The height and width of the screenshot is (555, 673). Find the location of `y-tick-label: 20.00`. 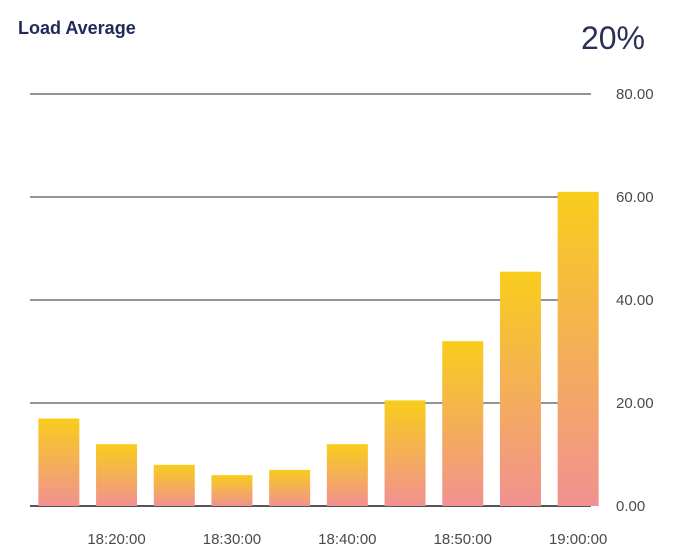

y-tick-label: 20.00 is located at coordinates (635, 403).